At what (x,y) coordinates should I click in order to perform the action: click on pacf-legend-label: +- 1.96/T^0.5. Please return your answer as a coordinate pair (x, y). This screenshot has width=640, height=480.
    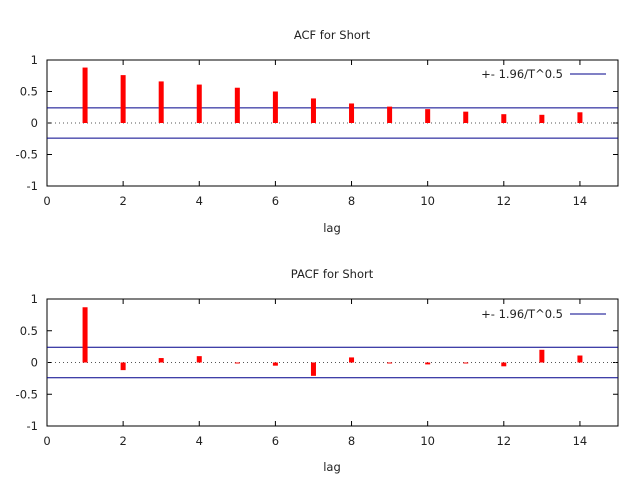
    Looking at the image, I should click on (522, 314).